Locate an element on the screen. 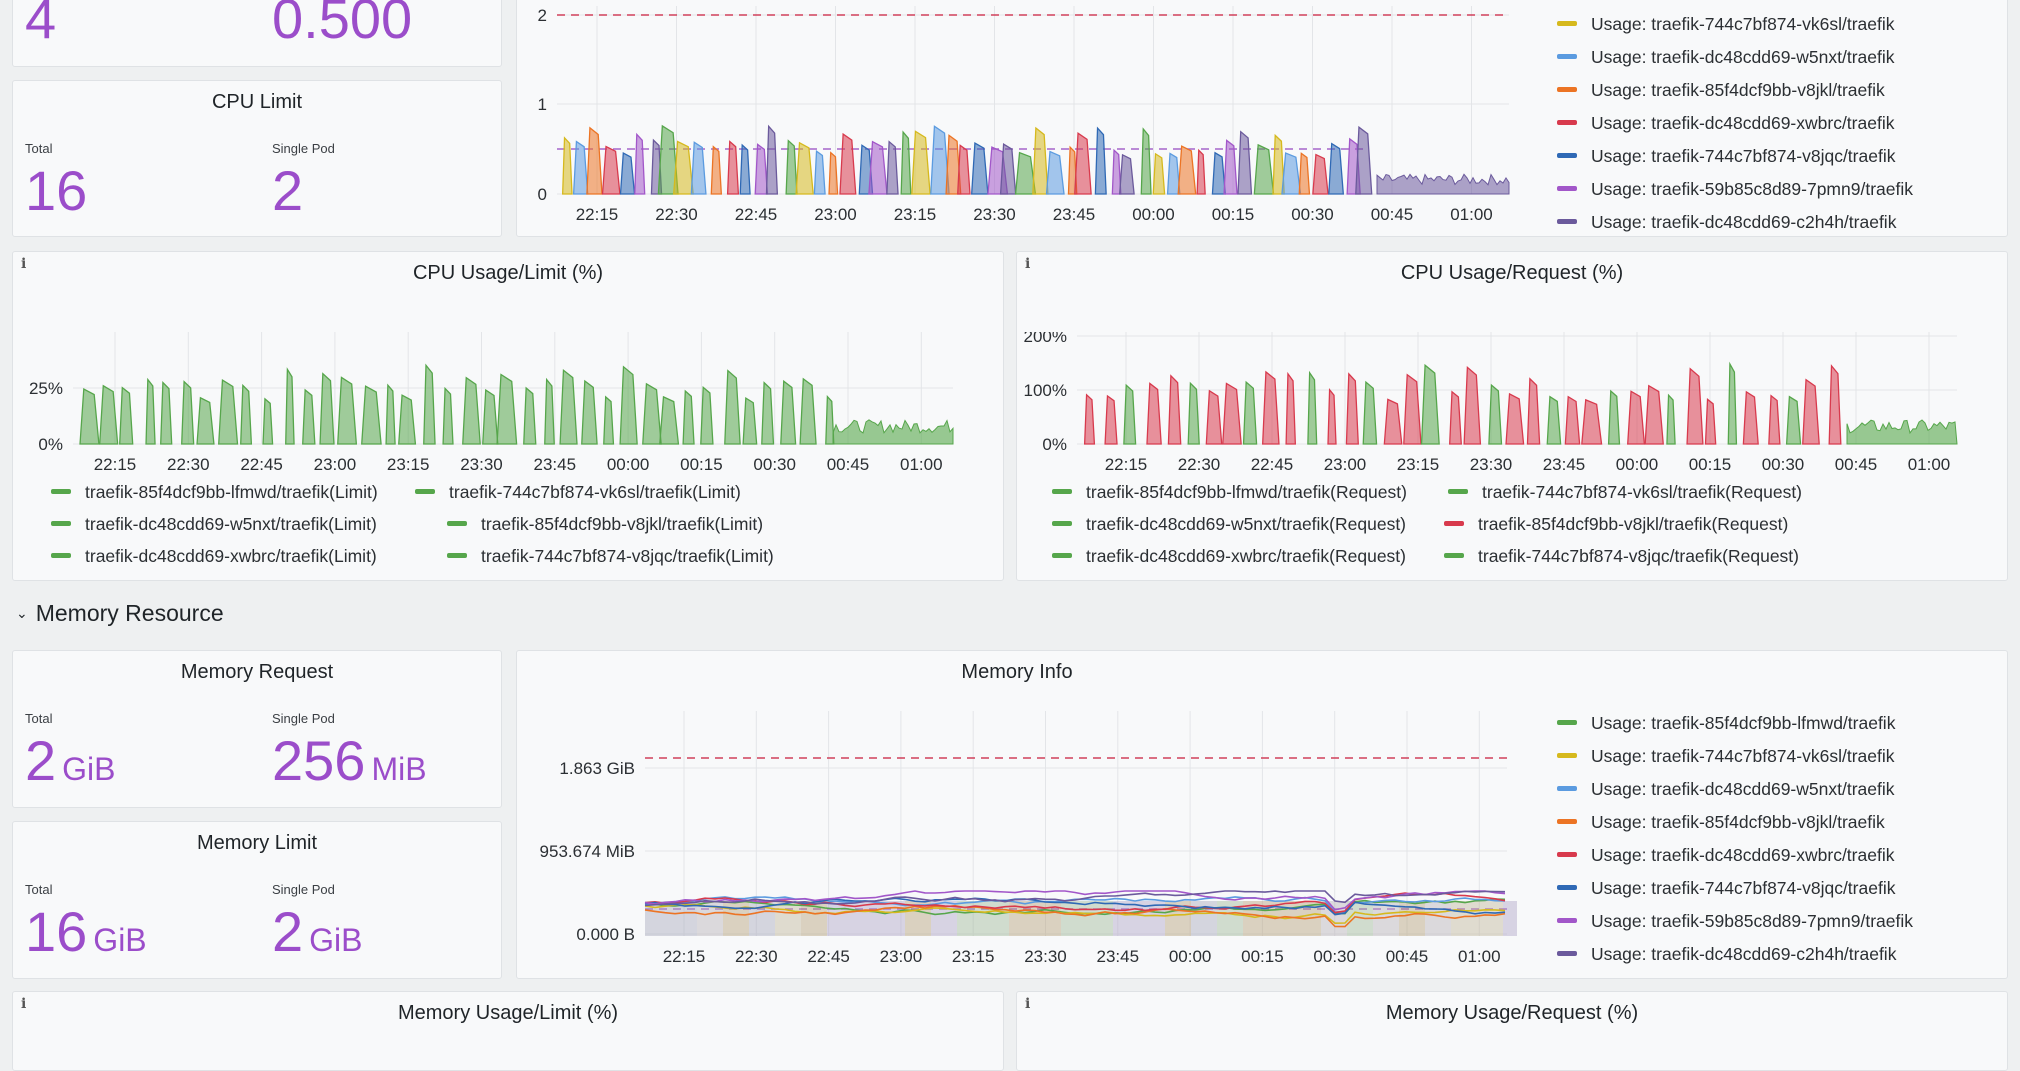 The width and height of the screenshot is (2020, 1071). legend-item: traefik-85f4dcf9bb-lfmwd/traefik(Limit) is located at coordinates (214, 492).